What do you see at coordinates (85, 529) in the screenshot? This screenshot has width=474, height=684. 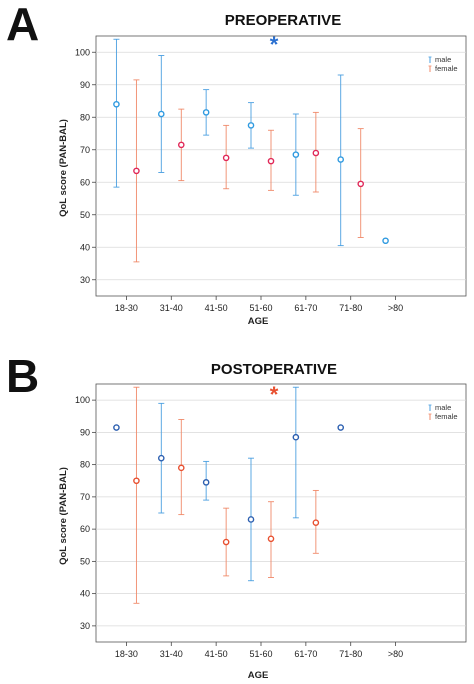 I see `panel-b-ytick-label: 60` at bounding box center [85, 529].